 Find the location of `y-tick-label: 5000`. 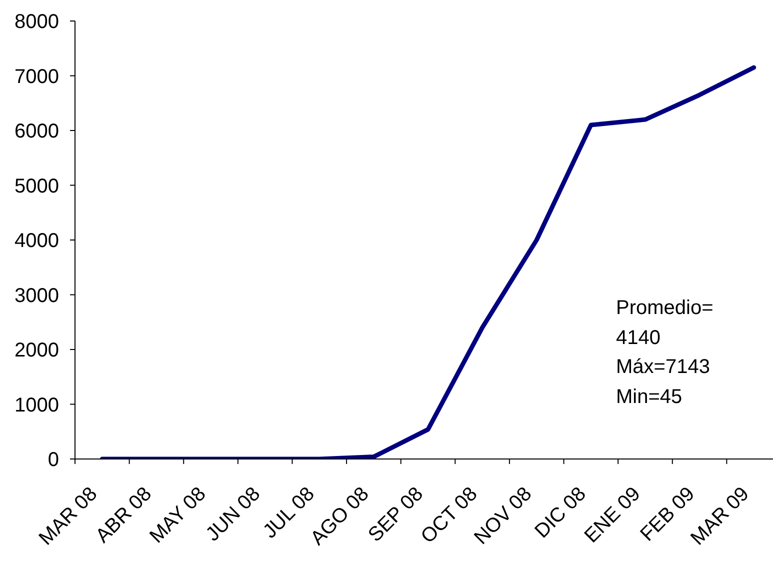

y-tick-label: 5000 is located at coordinates (36, 186).